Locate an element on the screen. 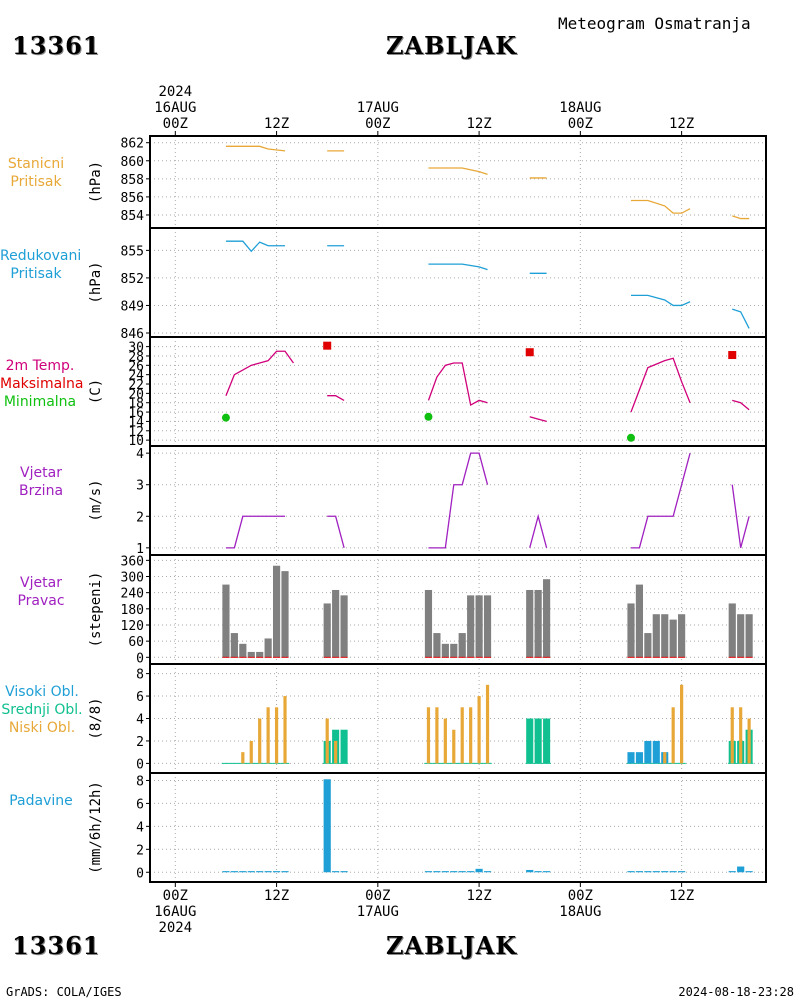 Image resolution: width=800 pixels, height=1000 pixels. y-tick-label: 18 is located at coordinates (136, 404).